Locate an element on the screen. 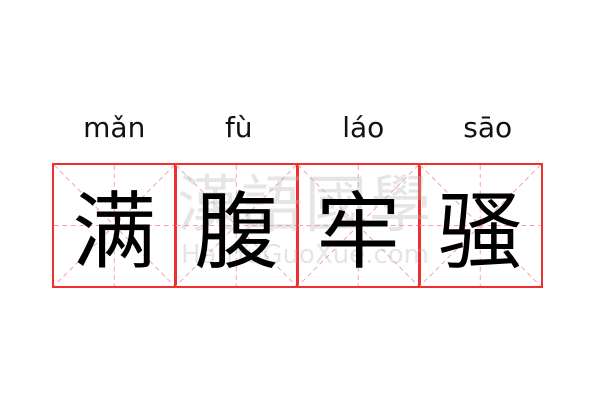  character-cell: 满 is located at coordinates (114, 225).